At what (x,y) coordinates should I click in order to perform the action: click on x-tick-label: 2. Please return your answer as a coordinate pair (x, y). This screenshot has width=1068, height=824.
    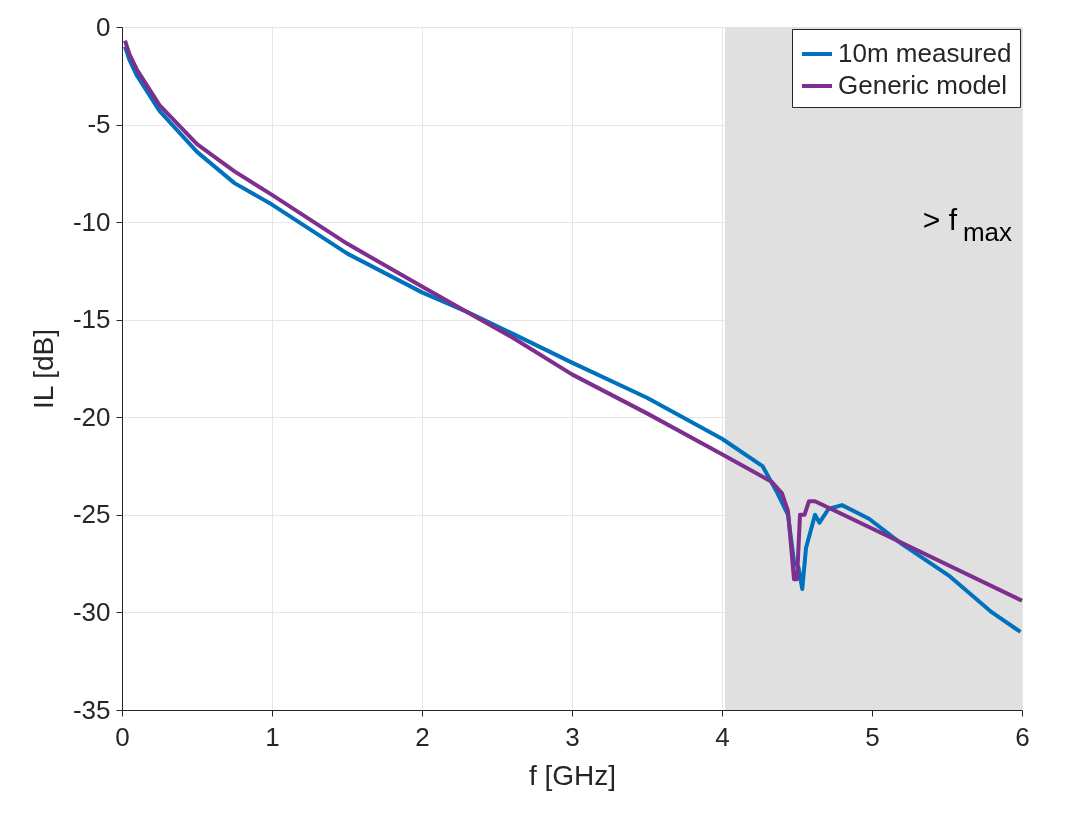
    Looking at the image, I should click on (422, 736).